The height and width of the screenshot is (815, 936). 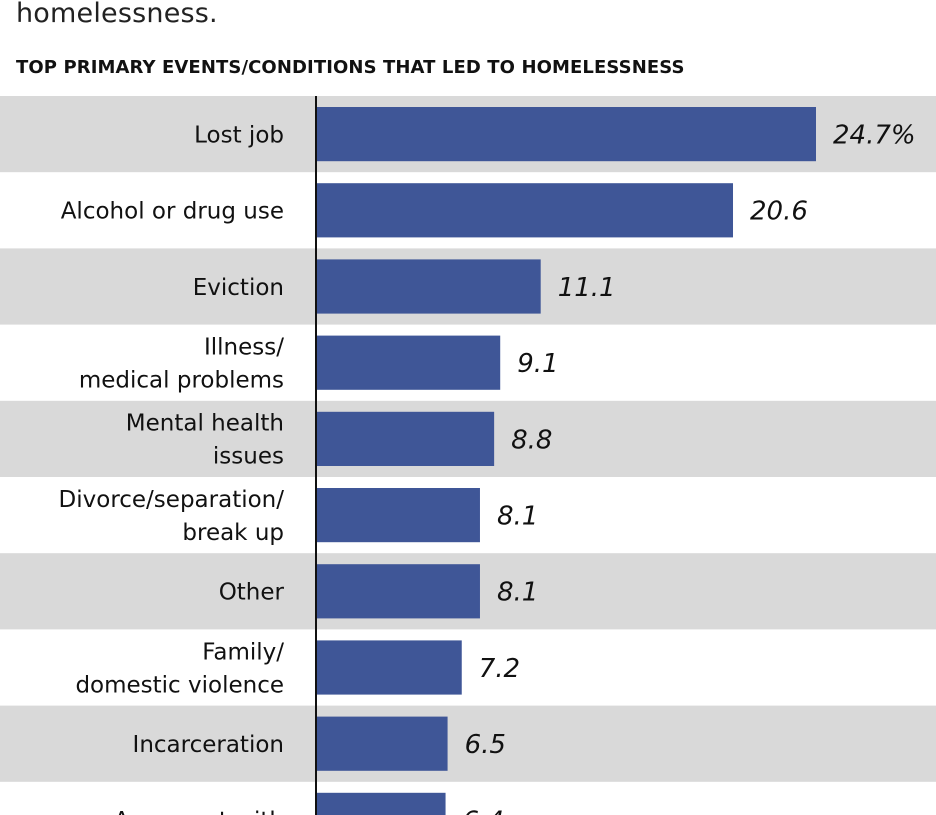 I want to click on category-label: Eviction, so click(x=238, y=288).